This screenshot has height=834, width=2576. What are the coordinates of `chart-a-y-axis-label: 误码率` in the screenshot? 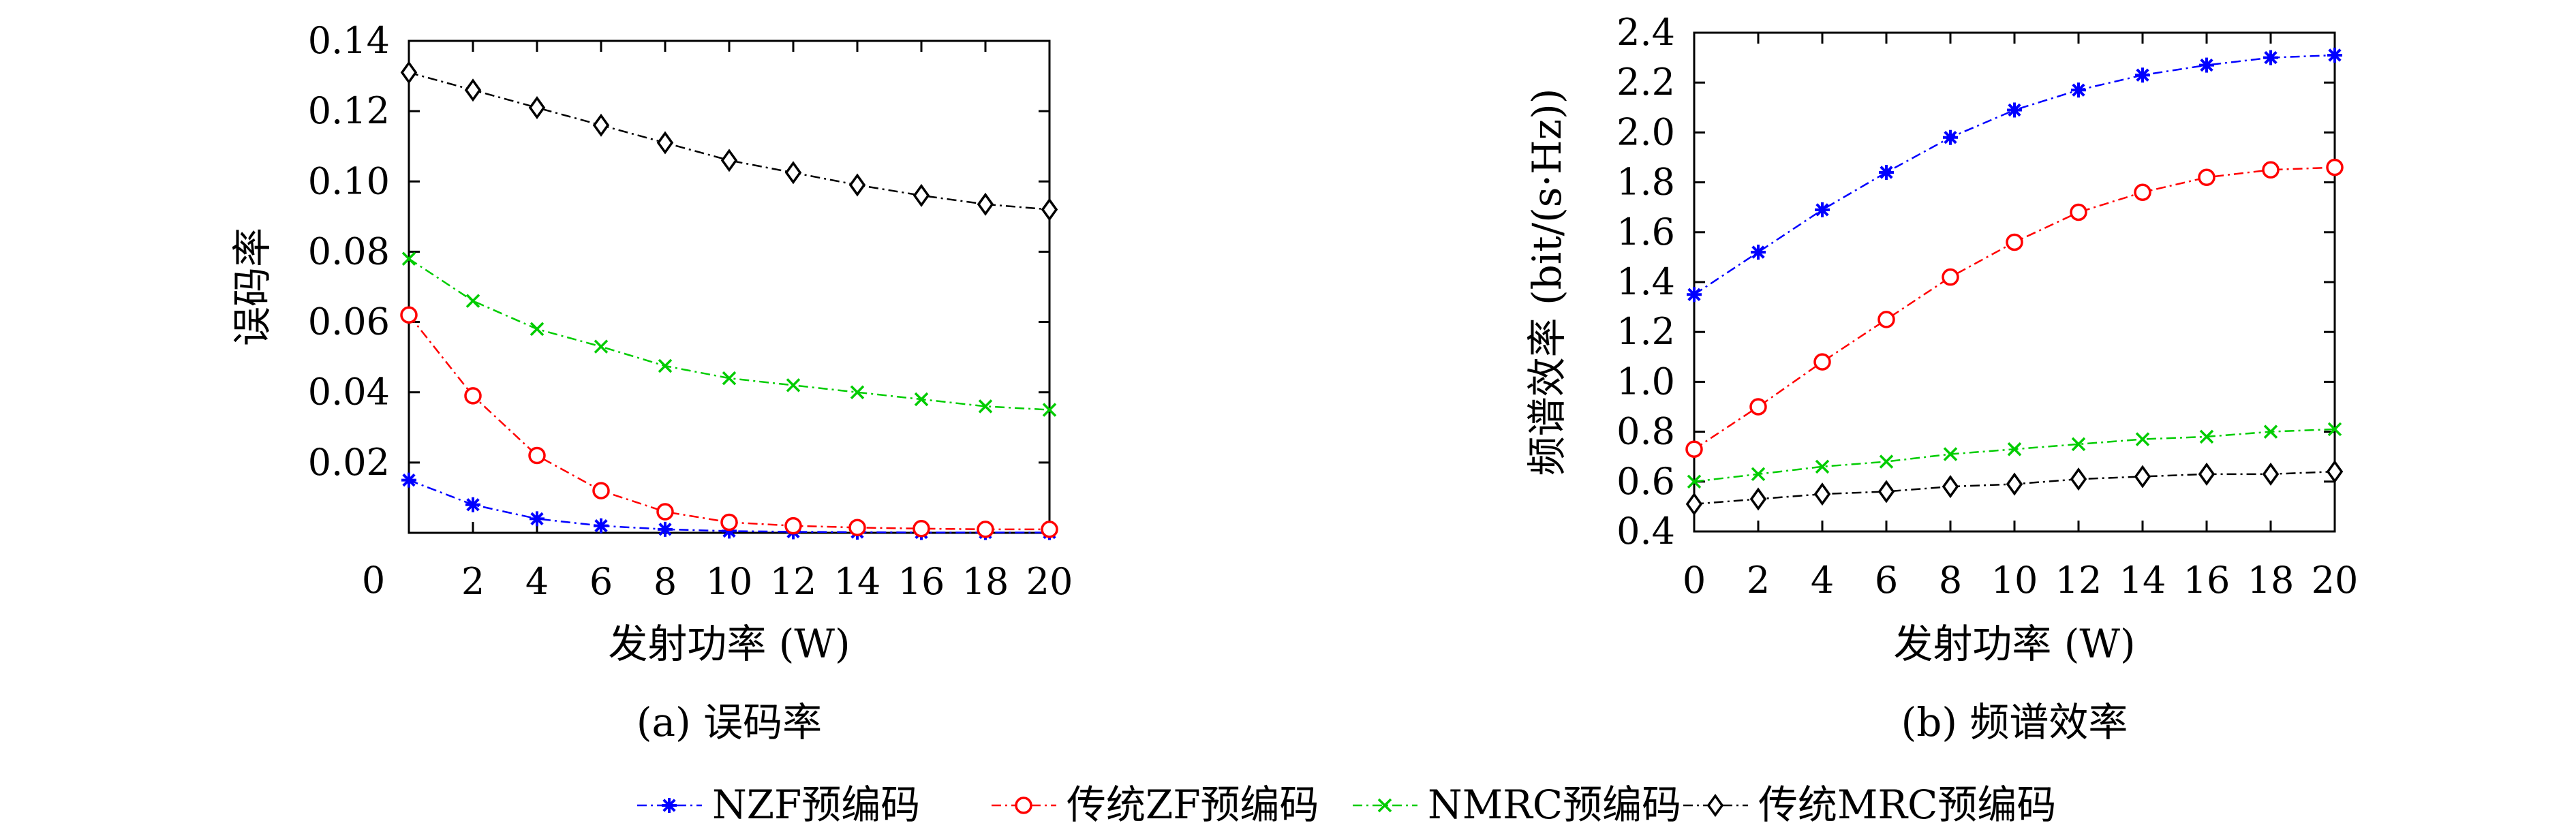 It's located at (252, 287).